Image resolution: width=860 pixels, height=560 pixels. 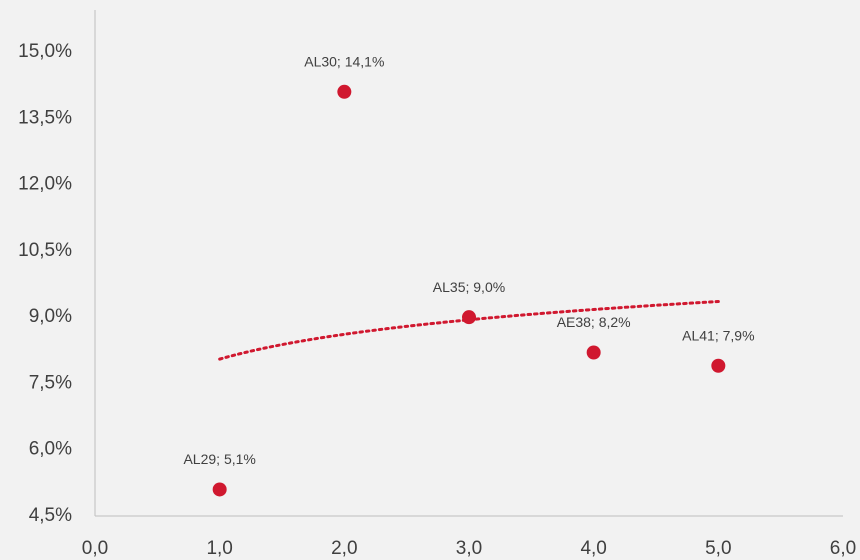 I want to click on x-tick-label: 6,0, so click(x=843, y=548).